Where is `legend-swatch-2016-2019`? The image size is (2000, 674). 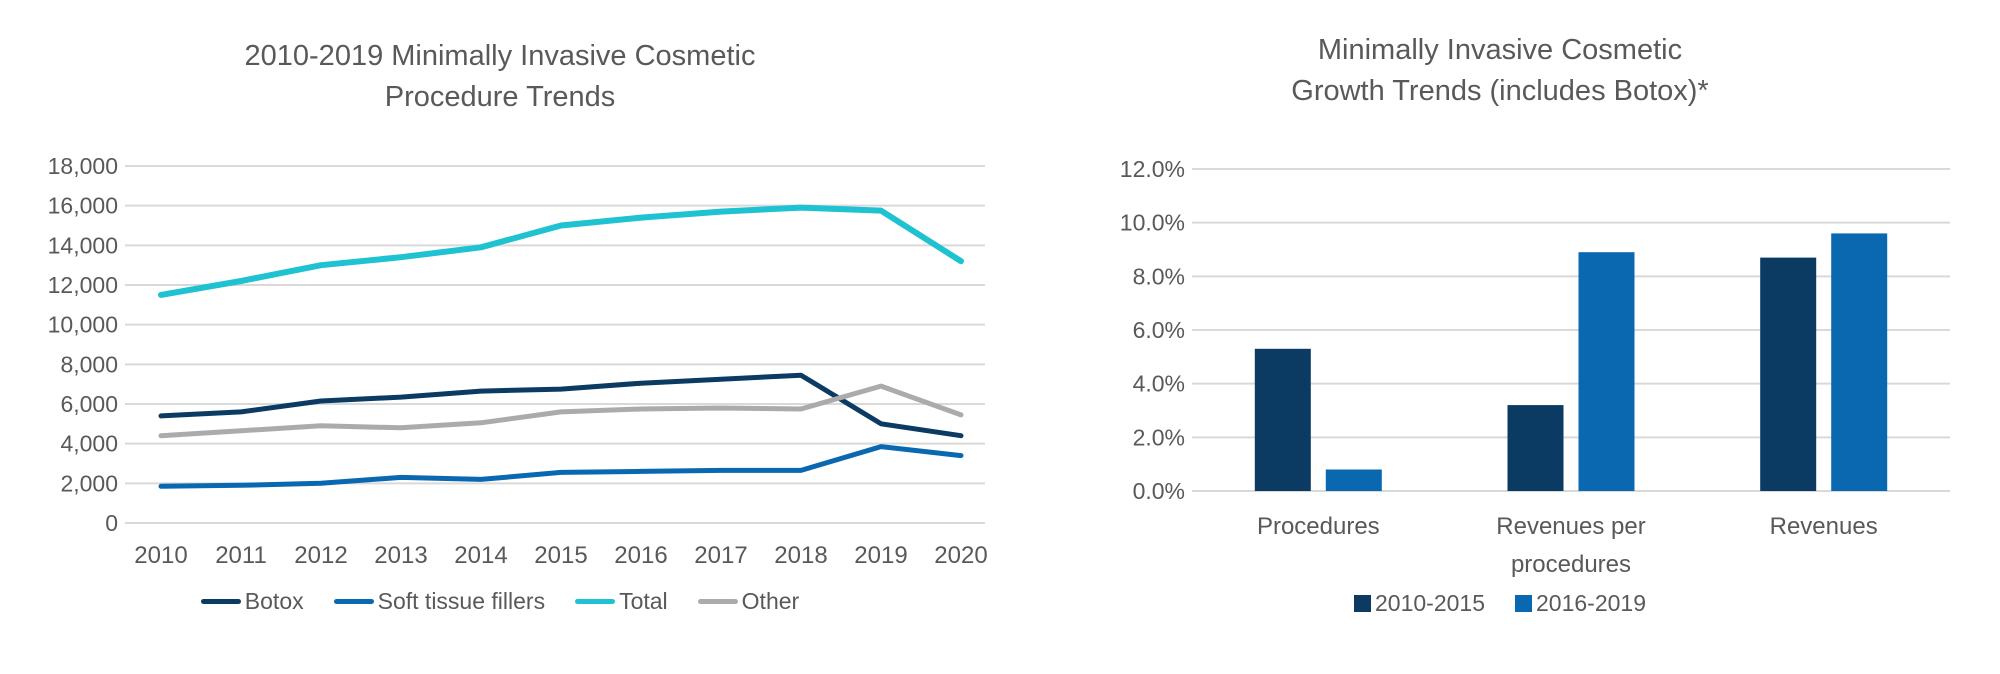 legend-swatch-2016-2019 is located at coordinates (1523, 603).